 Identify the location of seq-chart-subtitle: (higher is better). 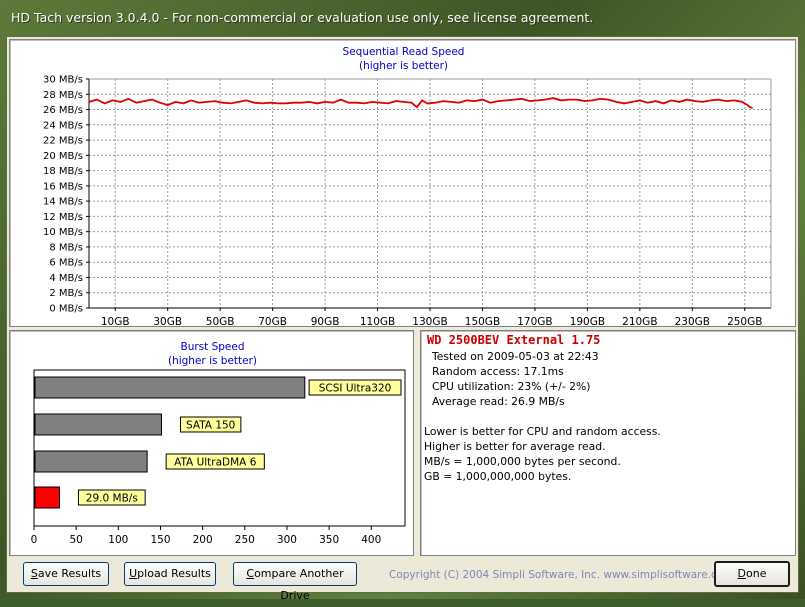
(403, 66).